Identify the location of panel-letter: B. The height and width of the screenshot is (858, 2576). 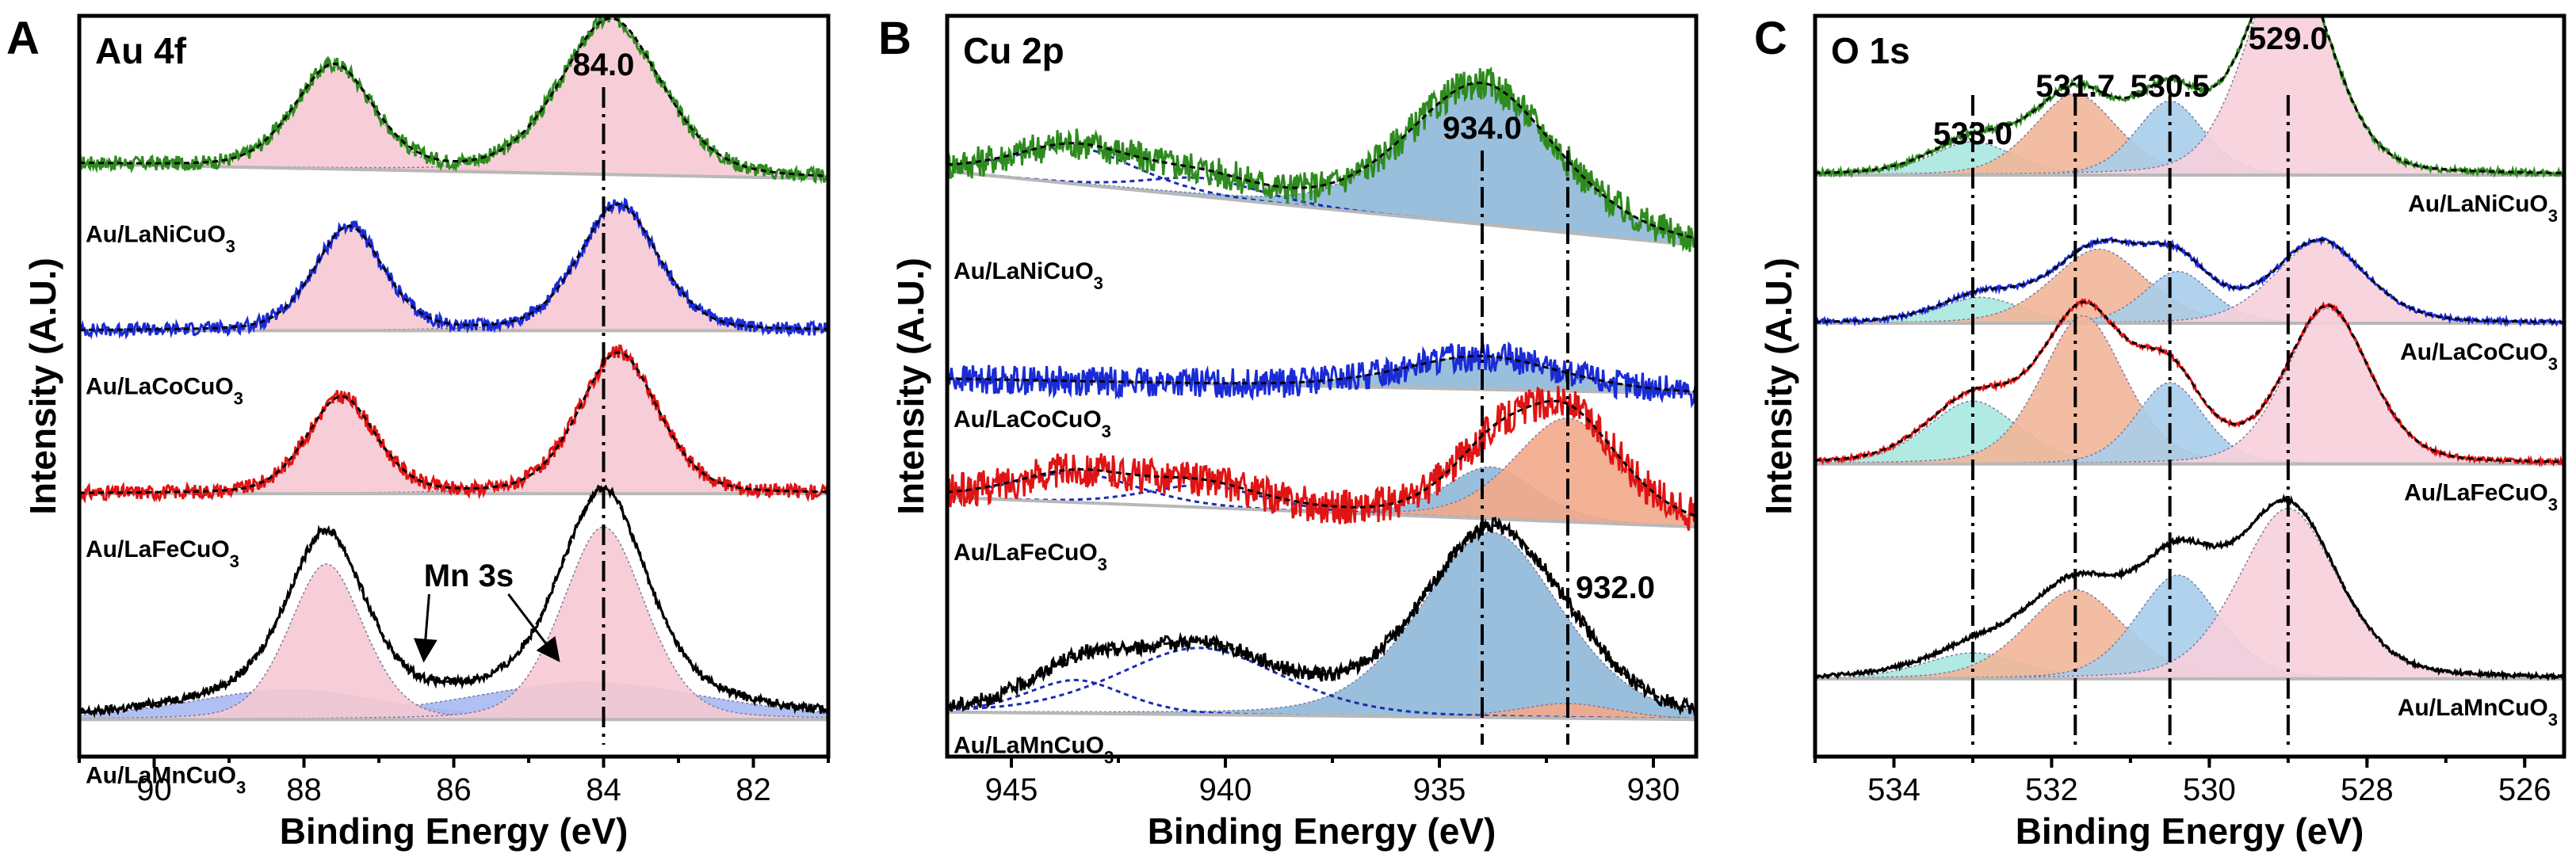
(895, 38).